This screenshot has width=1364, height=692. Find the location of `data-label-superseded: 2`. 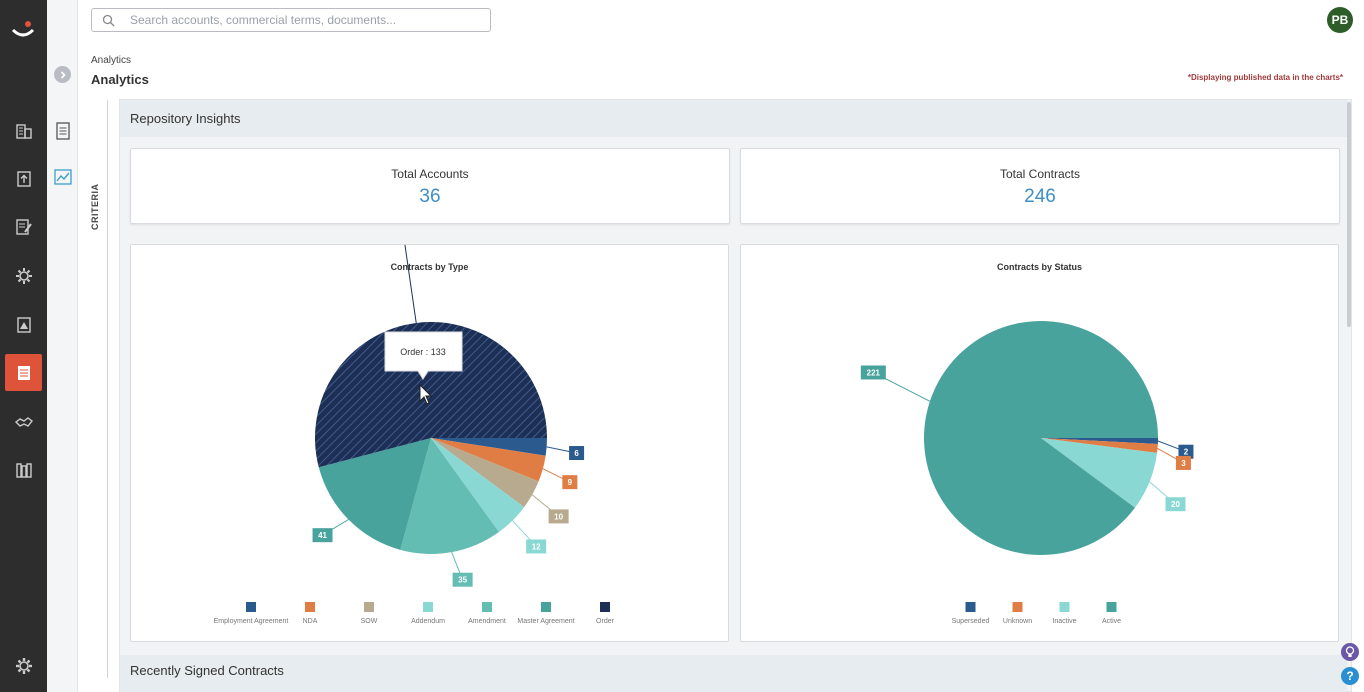

data-label-superseded: 2 is located at coordinates (1186, 451).